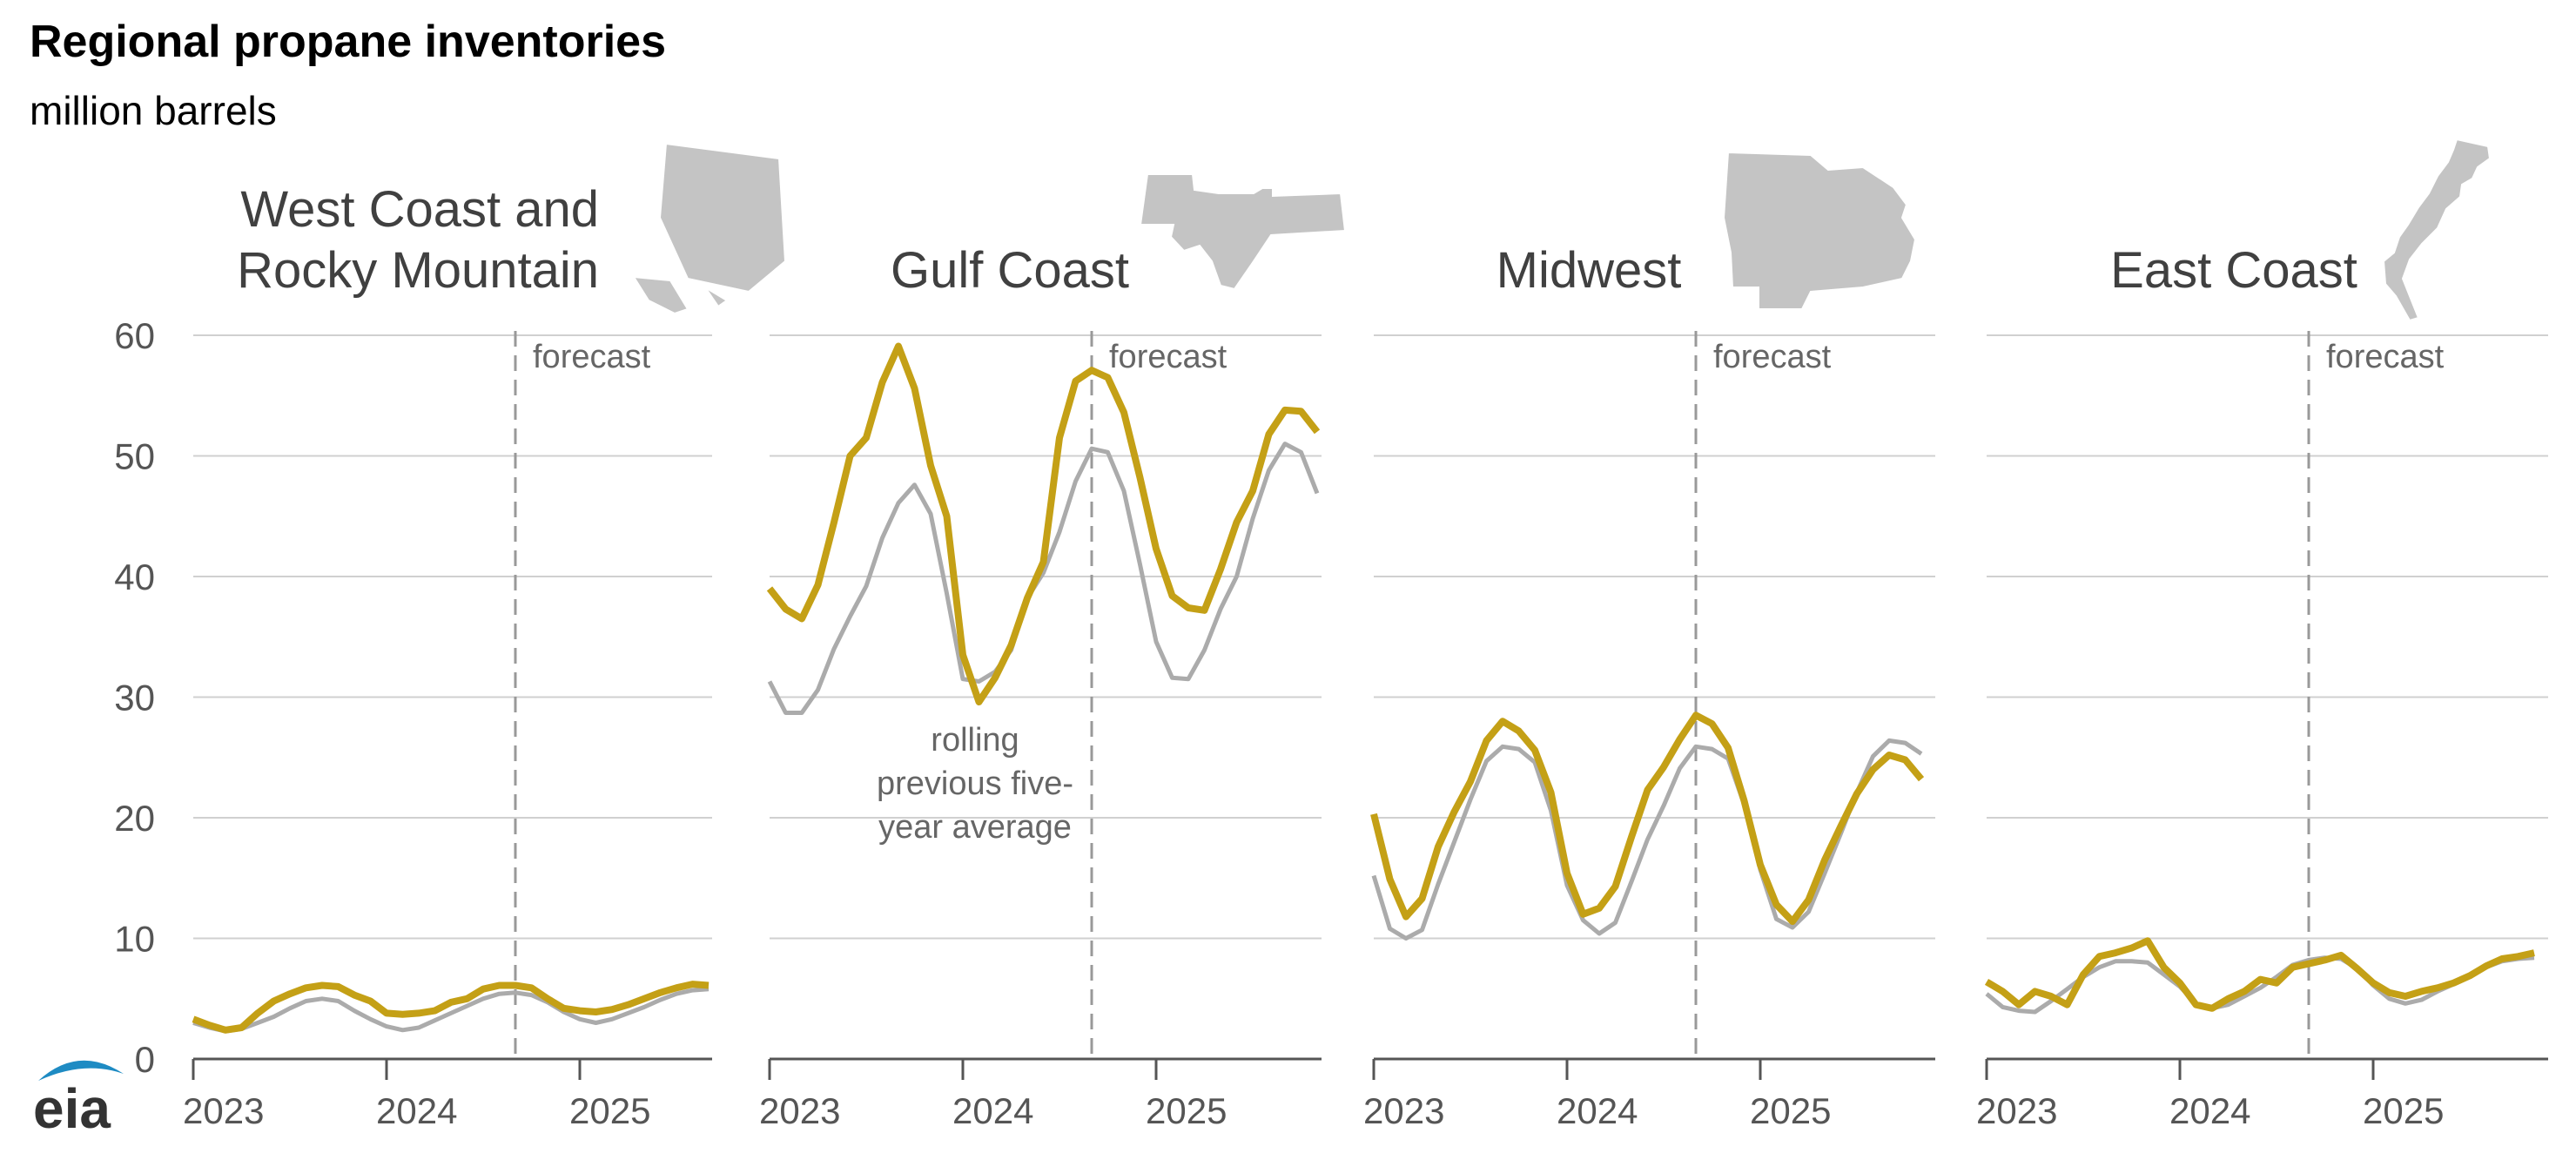  What do you see at coordinates (72, 1106) in the screenshot?
I see `svg-text: eia` at bounding box center [72, 1106].